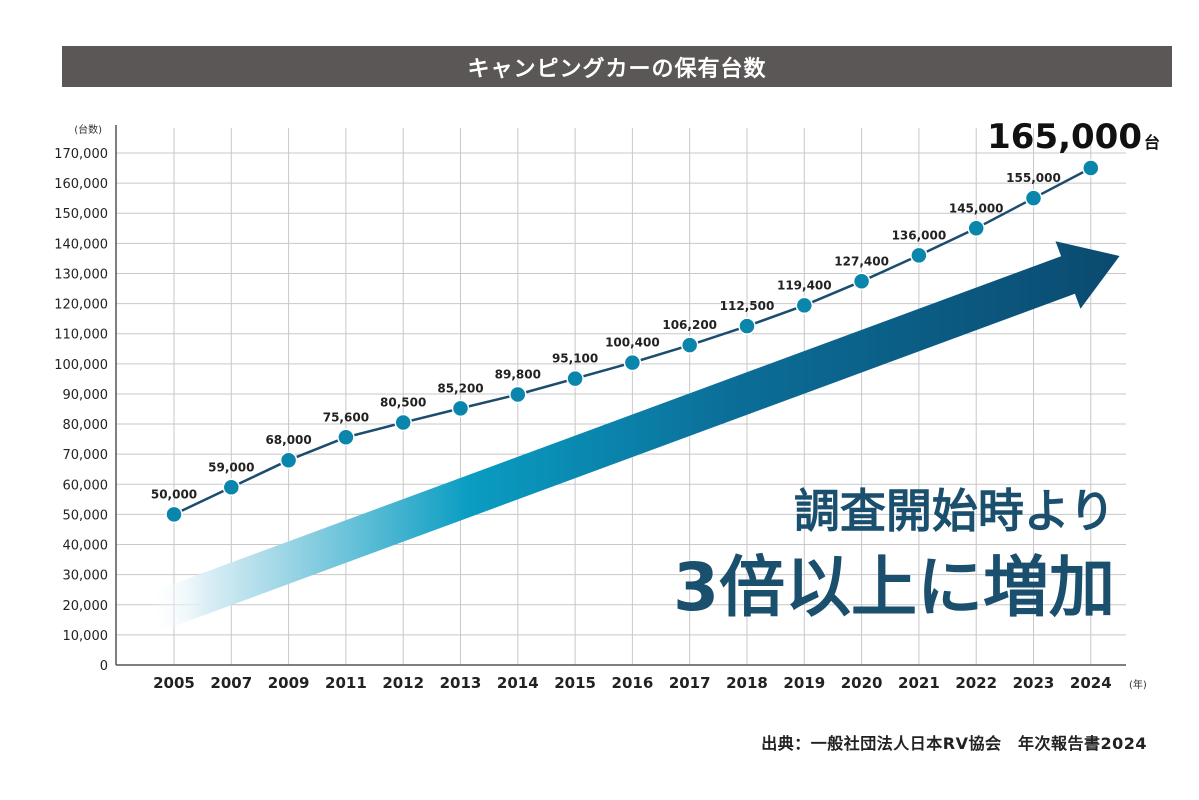  Describe the element at coordinates (81, 244) in the screenshot. I see `y-tick-label: 140,000` at that location.